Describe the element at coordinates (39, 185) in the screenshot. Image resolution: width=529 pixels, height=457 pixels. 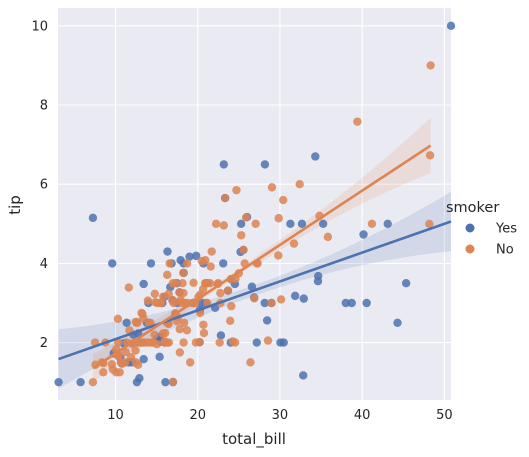
I see `y-tick-labels: 2 4 6 8 10` at that location.